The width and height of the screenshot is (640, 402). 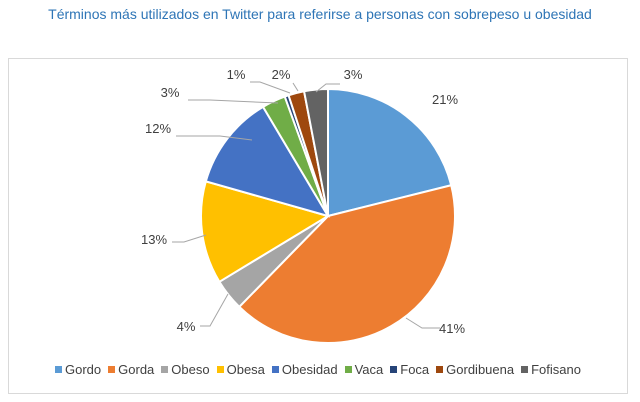 I want to click on legend-item-obesidad: Obesidad, so click(x=304, y=369).